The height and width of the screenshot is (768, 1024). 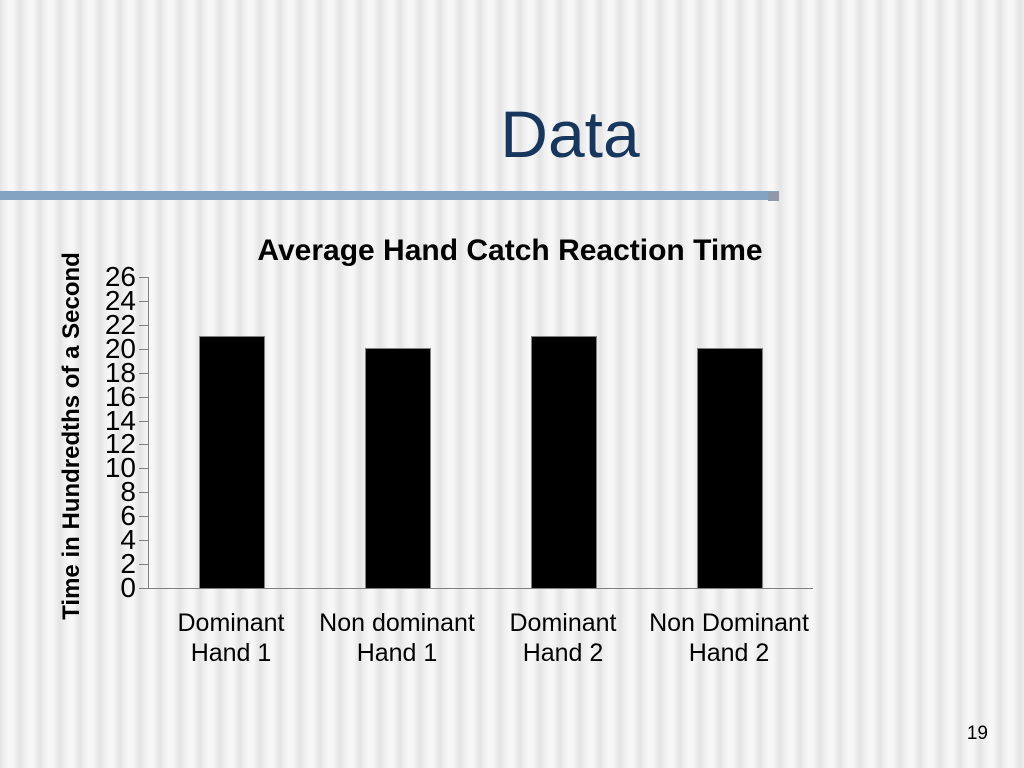 What do you see at coordinates (144, 433) in the screenshot?
I see `tick-marks` at bounding box center [144, 433].